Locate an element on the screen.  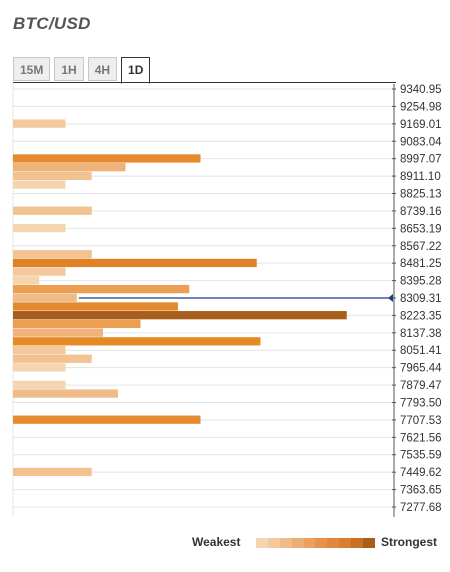
tick-label: 7535.59 is located at coordinates (421, 456).